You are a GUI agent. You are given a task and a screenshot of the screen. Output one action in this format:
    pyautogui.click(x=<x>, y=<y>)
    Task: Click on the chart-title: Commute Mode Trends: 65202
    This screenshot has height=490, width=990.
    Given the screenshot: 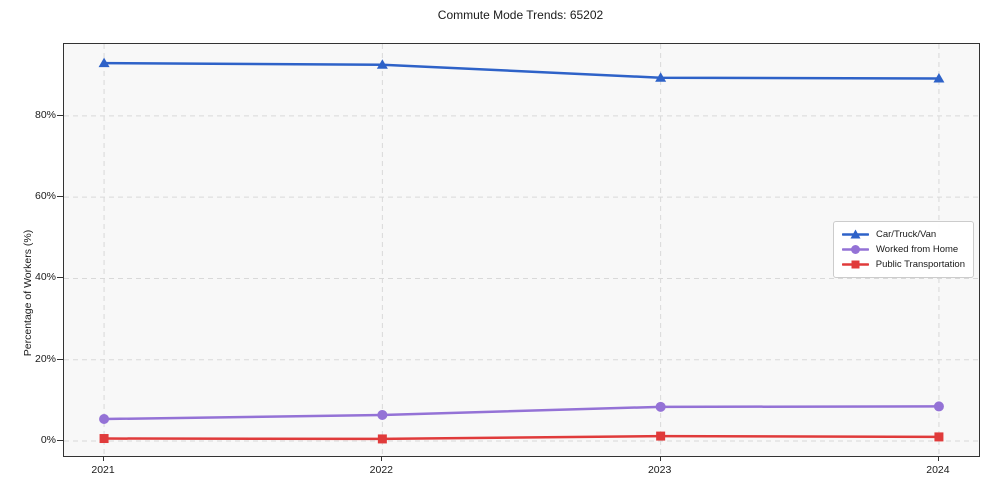 What is the action you would take?
    pyautogui.click(x=520, y=15)
    